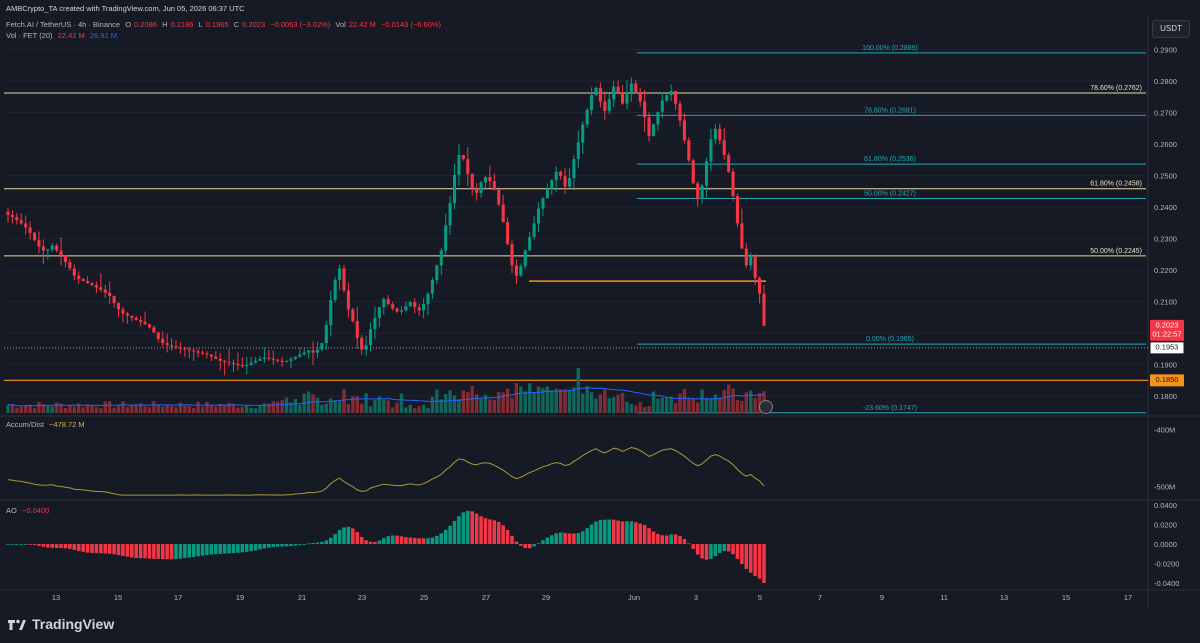  Describe the element at coordinates (1167, 380) in the screenshot. I see `support-price-badge-bg` at that location.